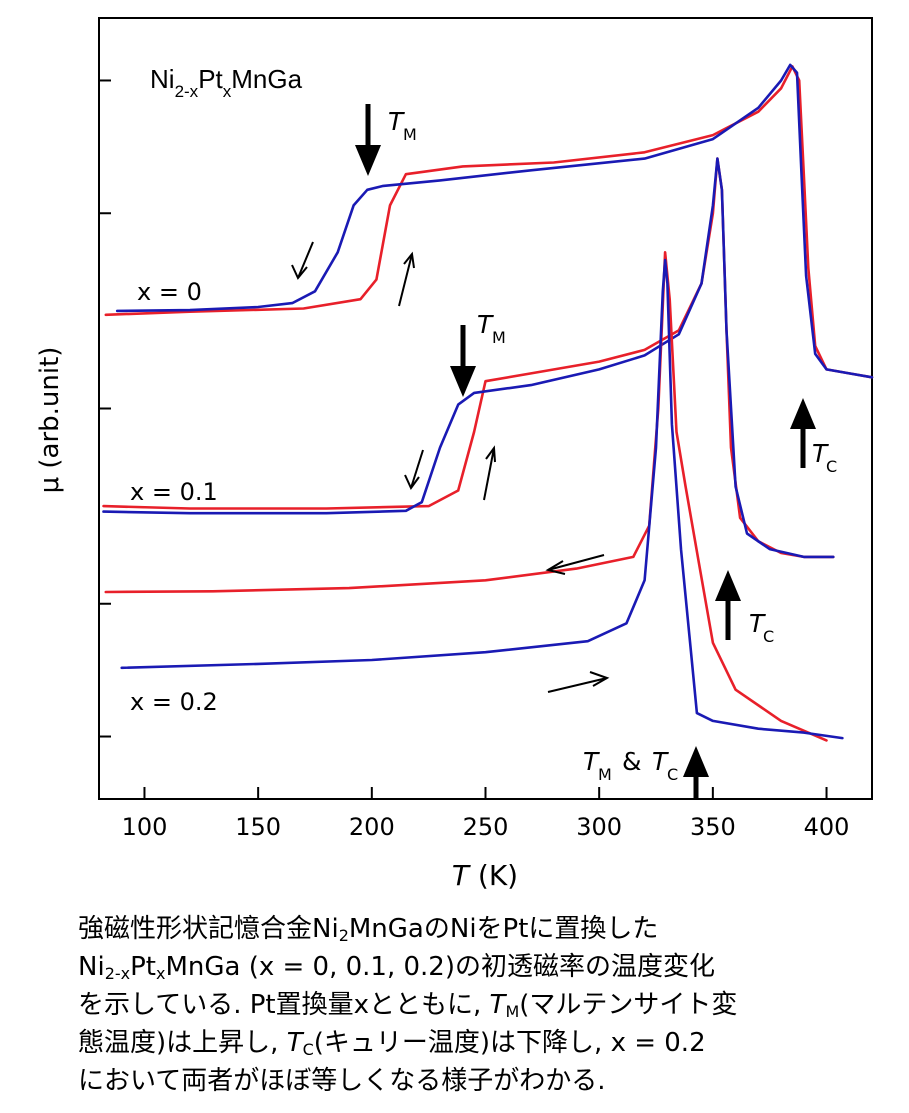  Describe the element at coordinates (744, 608) in the screenshot. I see `tc-marker-x01: T C` at that location.